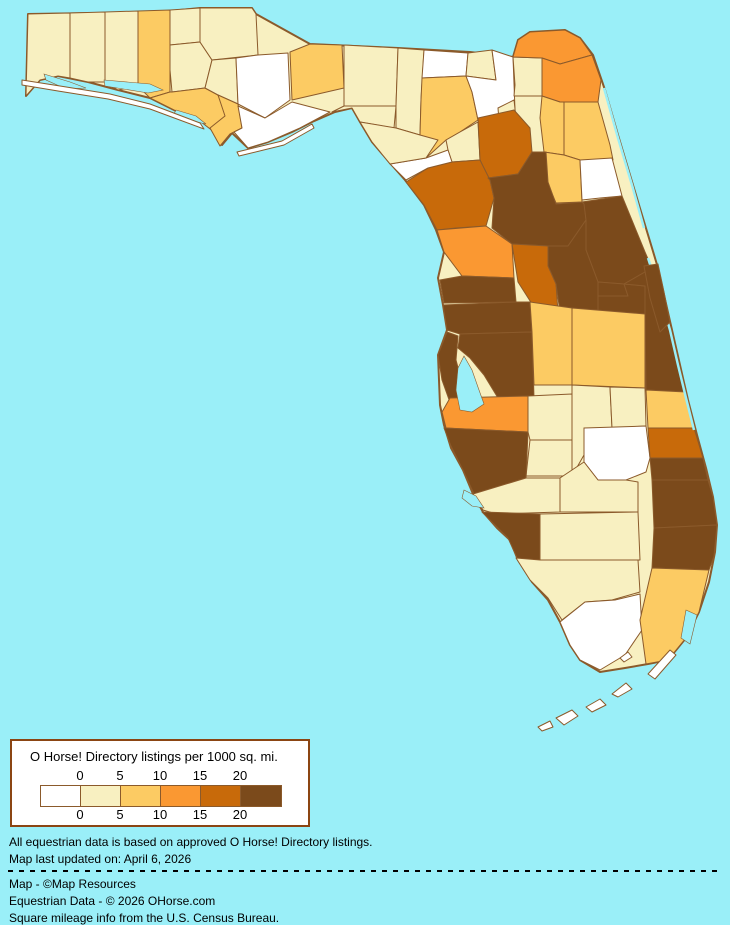  What do you see at coordinates (229, 34) in the screenshot?
I see `county-jackson` at bounding box center [229, 34].